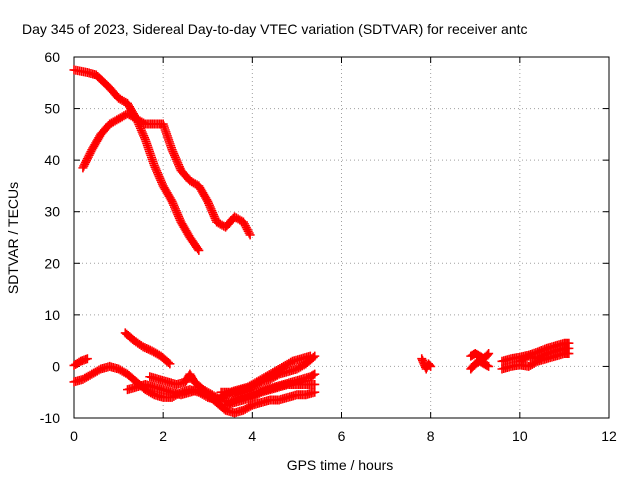 Image resolution: width=640 pixels, height=480 pixels. What do you see at coordinates (52, 57) in the screenshot?
I see `y-tick-label: 60` at bounding box center [52, 57].